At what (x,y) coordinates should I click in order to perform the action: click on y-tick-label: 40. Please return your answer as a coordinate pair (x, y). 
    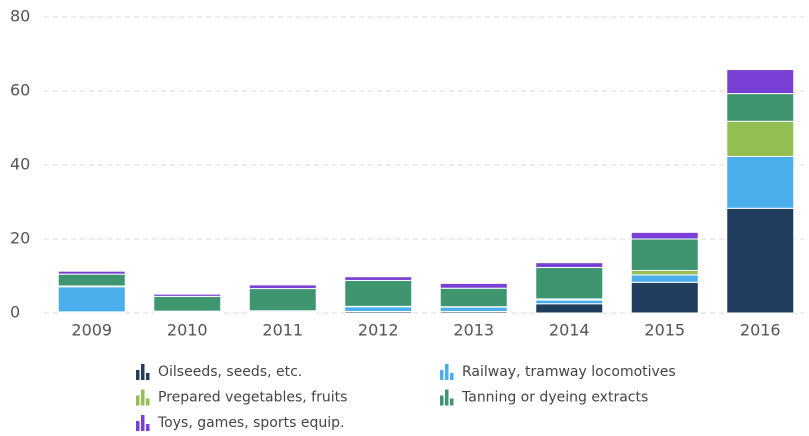
    Looking at the image, I should click on (20, 164).